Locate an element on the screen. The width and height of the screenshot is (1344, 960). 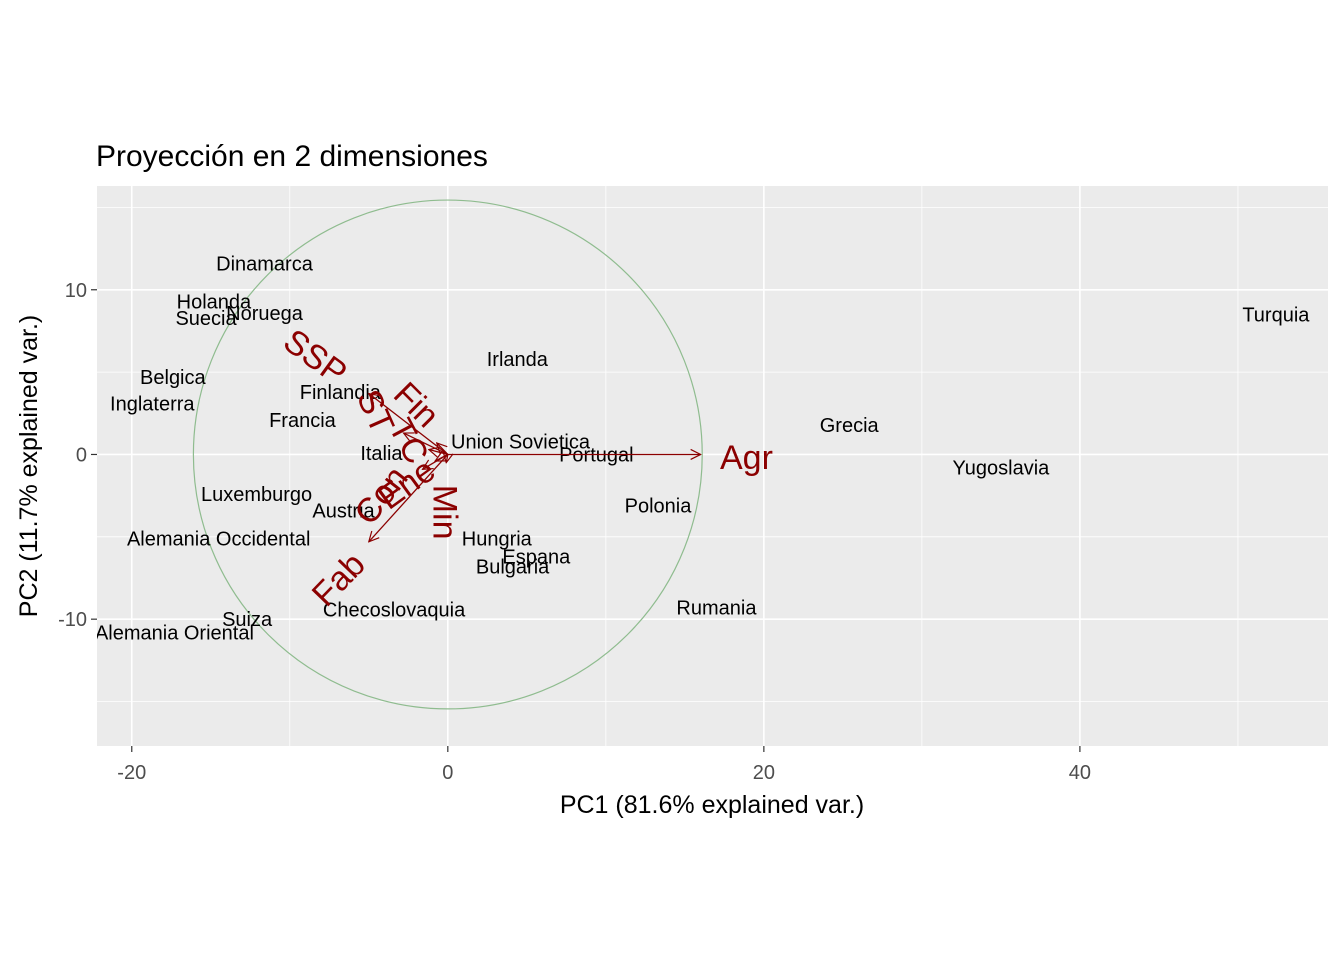
obs-label: Belgica is located at coordinates (173, 378).